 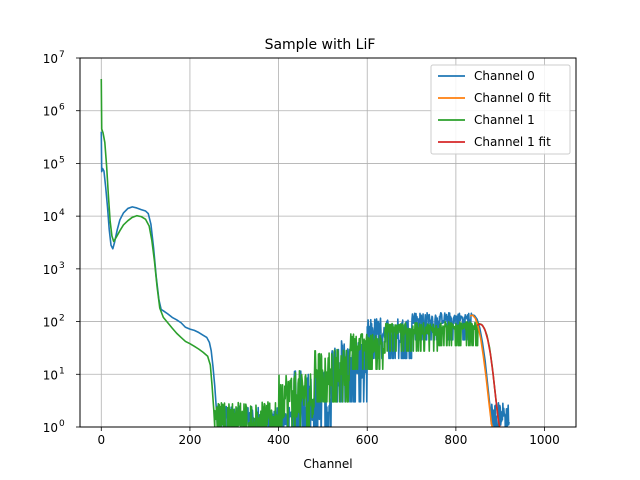 What do you see at coordinates (278, 440) in the screenshot?
I see `x-tick-label-2: 400` at bounding box center [278, 440].